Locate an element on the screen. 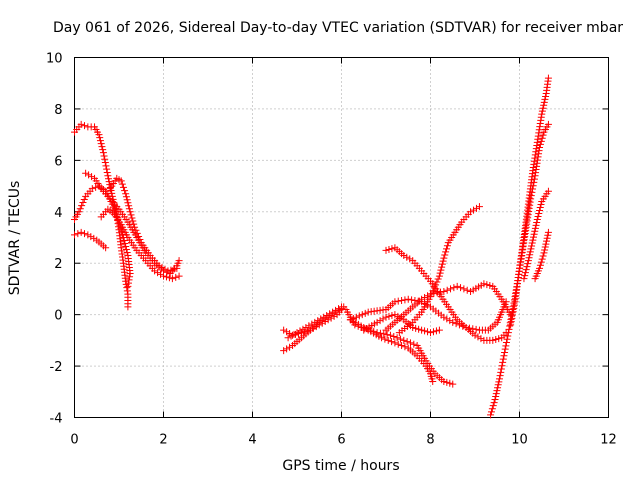  series-t is located at coordinates (541, 255).